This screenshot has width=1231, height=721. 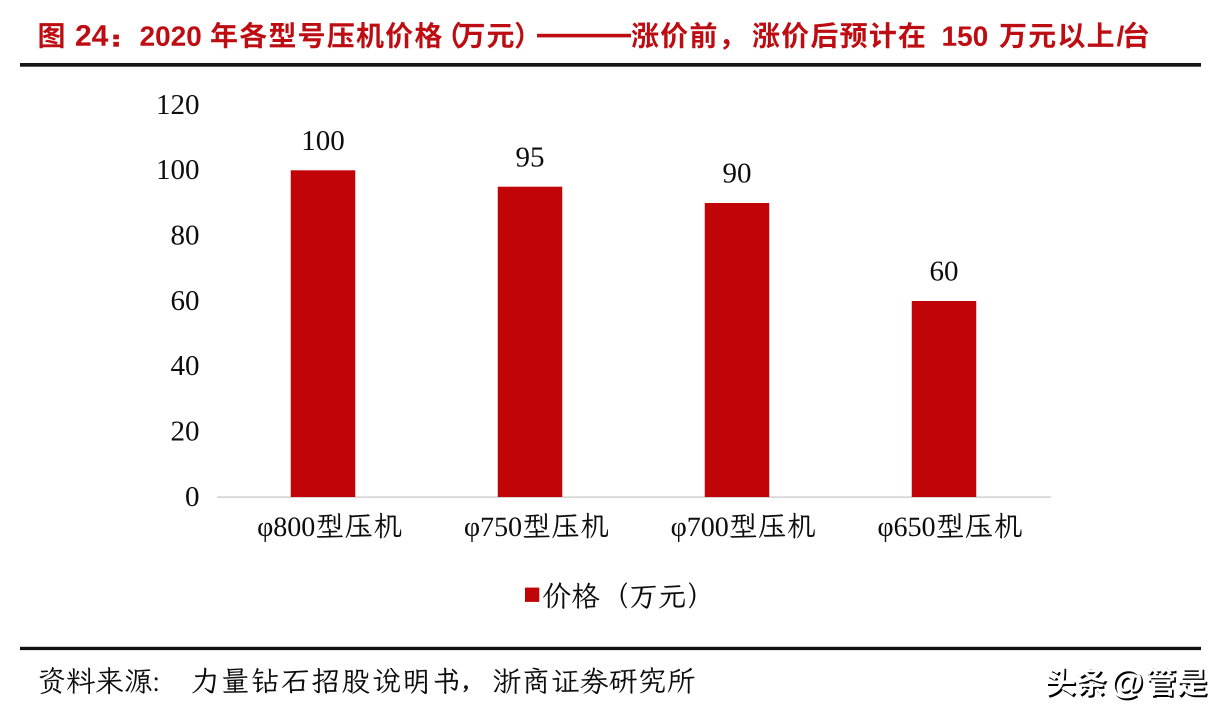 I want to click on svg-text: 0, so click(x=192, y=497).